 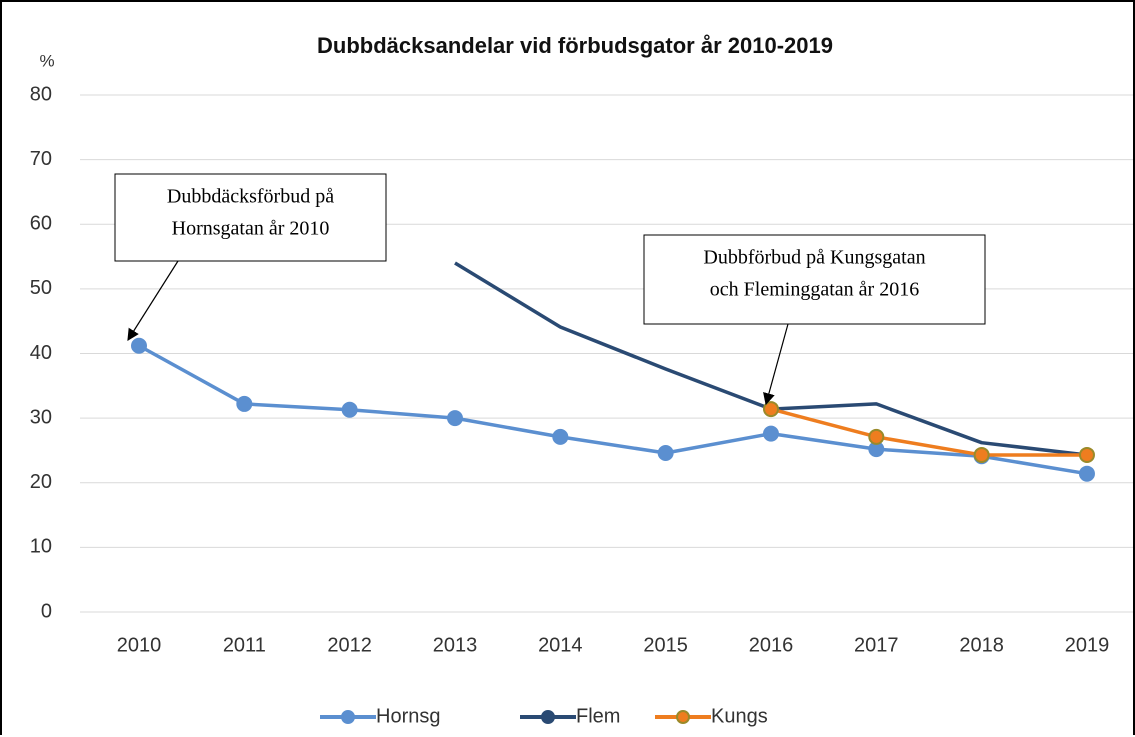 What do you see at coordinates (41, 288) in the screenshot?
I see `y-tick-label: 50` at bounding box center [41, 288].